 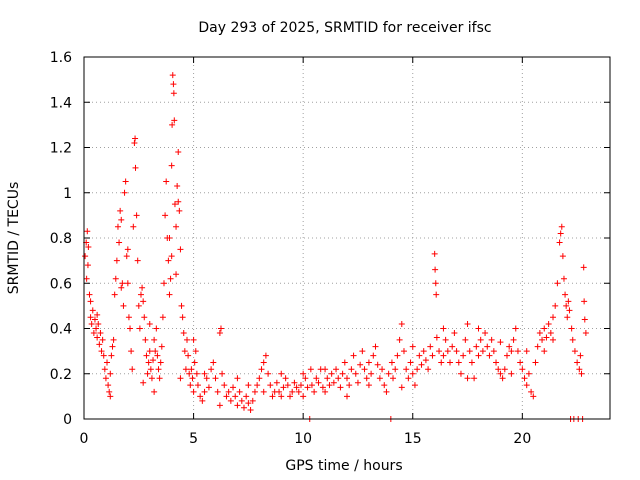 I want to click on y-axis-label: SRMTID / TECUs, so click(x=14, y=238).